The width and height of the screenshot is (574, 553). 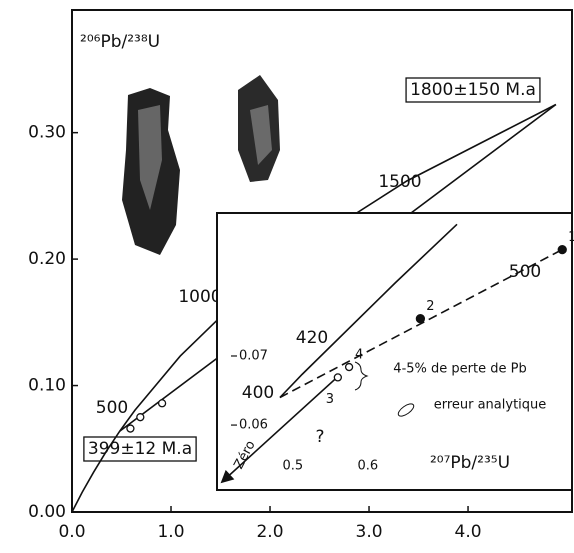 I want to click on x-tick-label: 1.0, so click(x=170, y=532).